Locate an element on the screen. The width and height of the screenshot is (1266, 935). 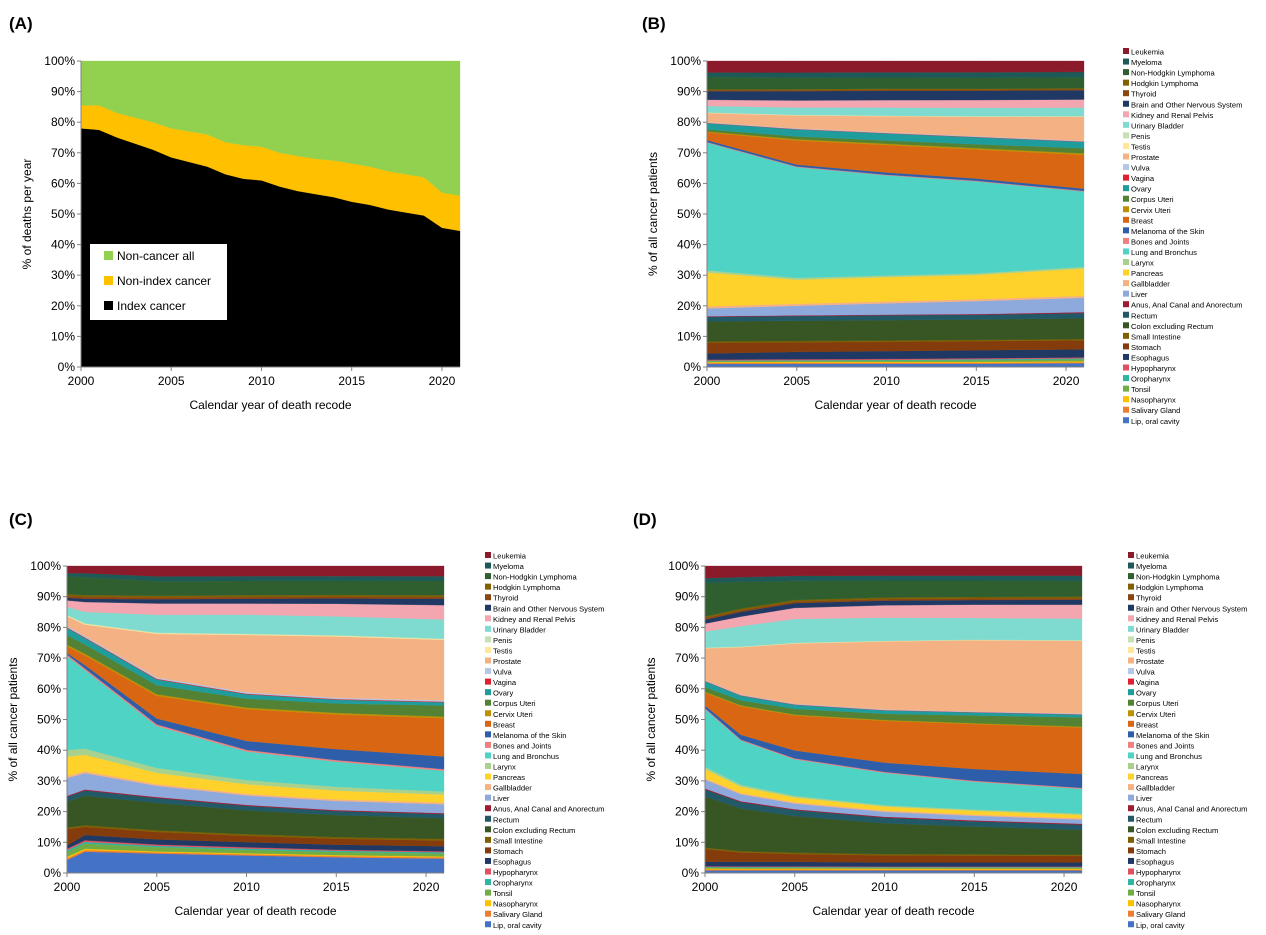
legend-label: Esophagus is located at coordinates (512, 861).